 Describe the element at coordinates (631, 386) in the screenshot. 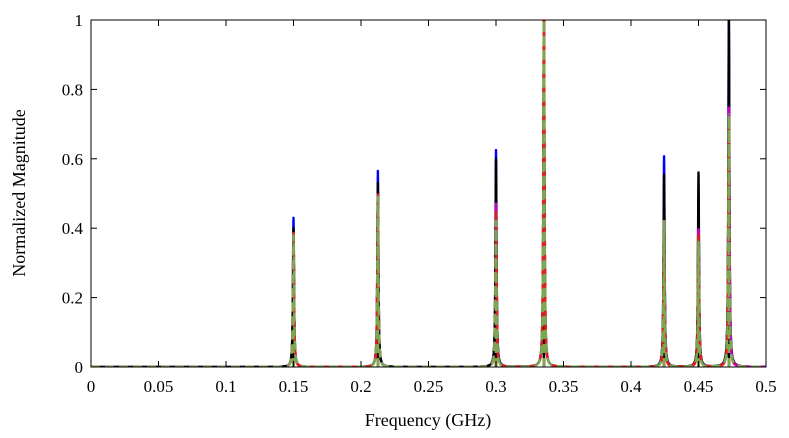

I see `x-tick-label: 0.4` at that location.